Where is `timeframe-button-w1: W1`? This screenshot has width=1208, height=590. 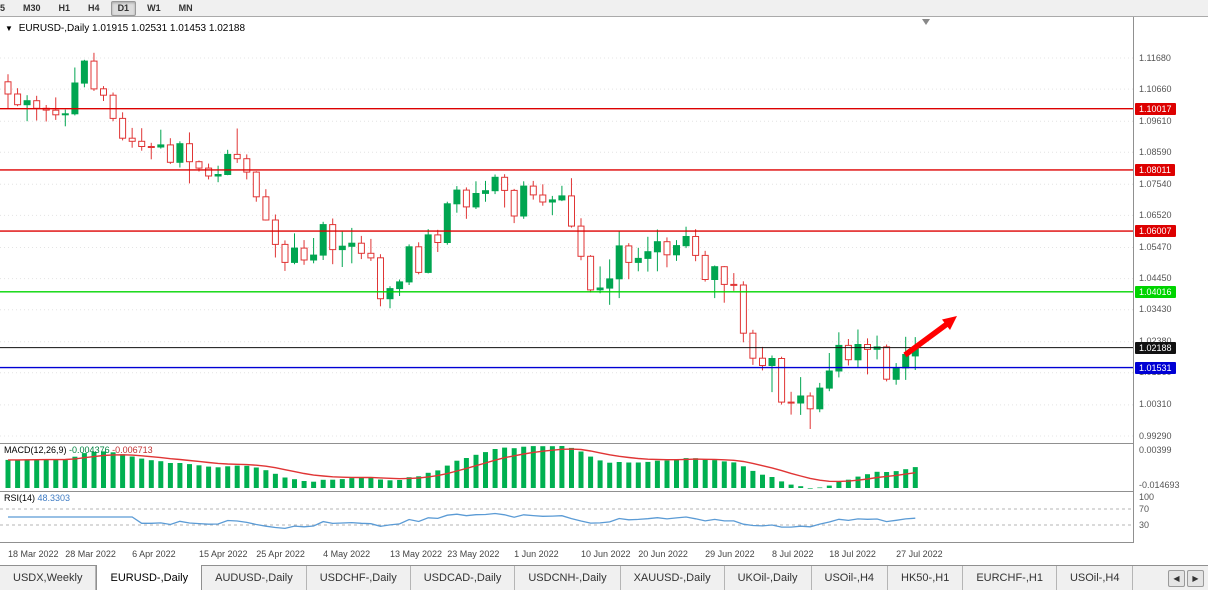 timeframe-button-w1: W1 is located at coordinates (154, 7).